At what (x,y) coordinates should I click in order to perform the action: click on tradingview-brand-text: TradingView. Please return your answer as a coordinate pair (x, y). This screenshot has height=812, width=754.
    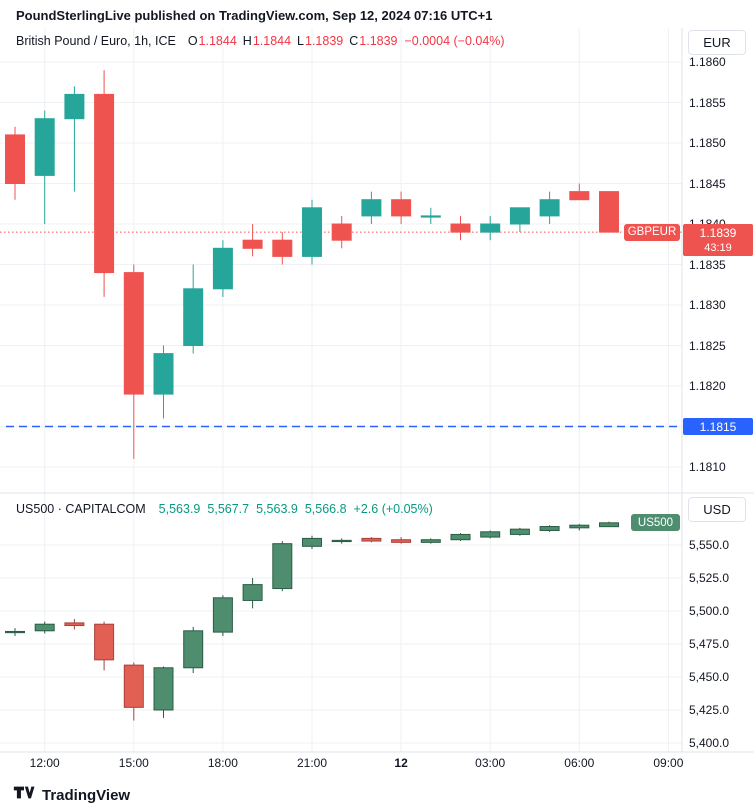
    Looking at the image, I should click on (86, 795).